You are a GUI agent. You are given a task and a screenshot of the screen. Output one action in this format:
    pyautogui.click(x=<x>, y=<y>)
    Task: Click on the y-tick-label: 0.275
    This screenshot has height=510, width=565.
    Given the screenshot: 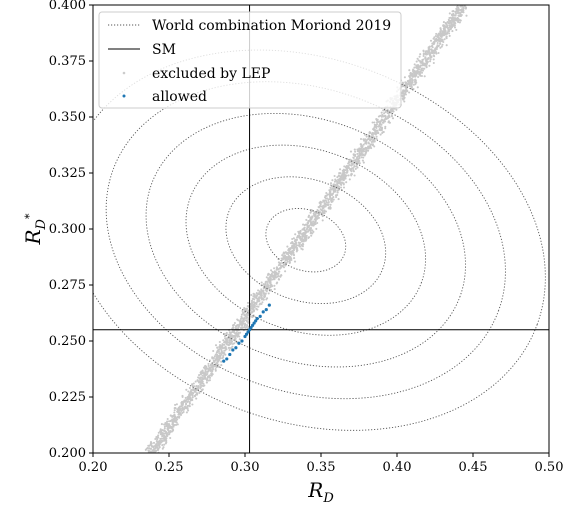 What is the action you would take?
    pyautogui.click(x=67, y=285)
    